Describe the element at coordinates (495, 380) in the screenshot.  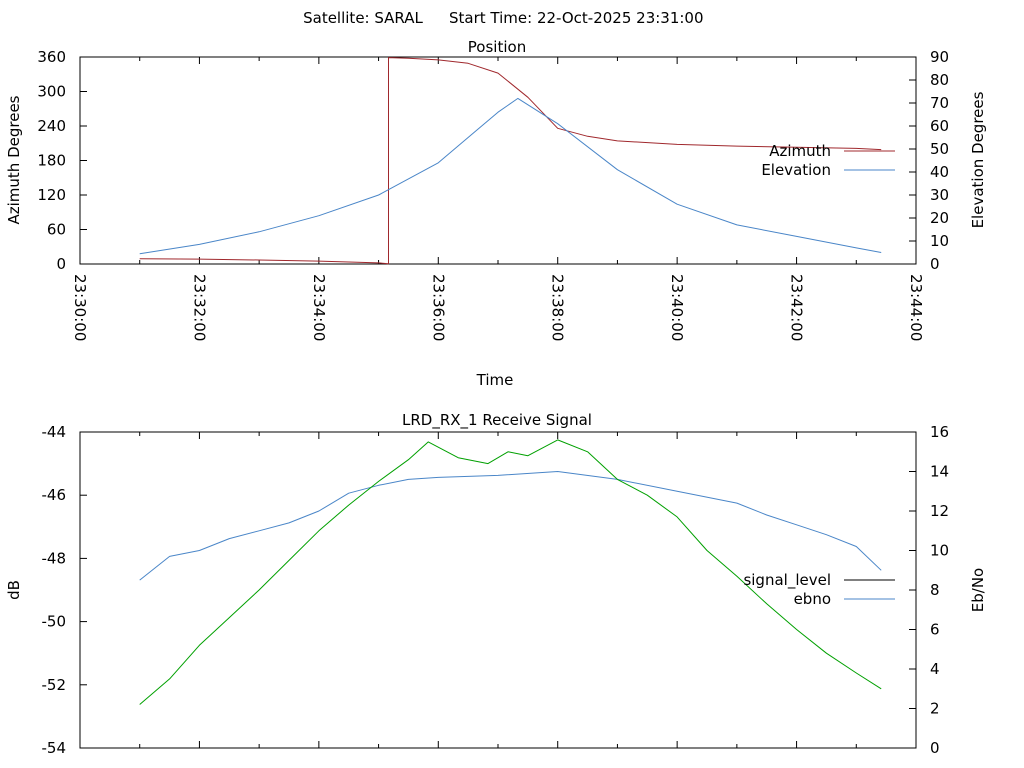
I see `position-x-axis-label: Time` at that location.